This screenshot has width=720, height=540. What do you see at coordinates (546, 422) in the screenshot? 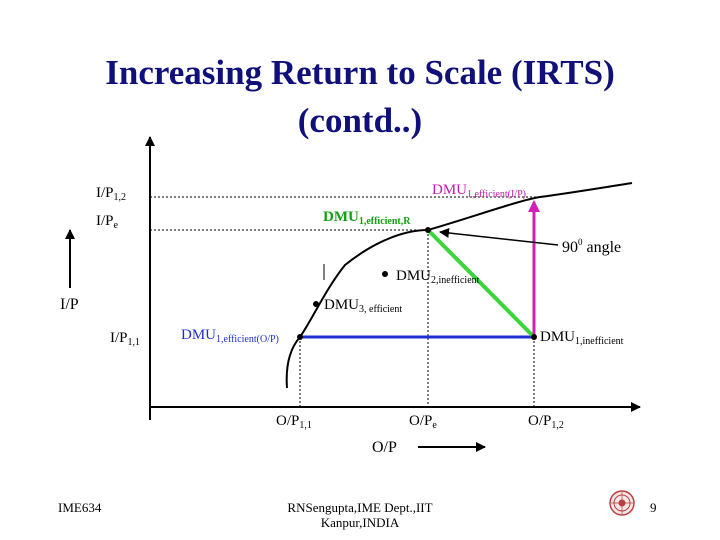
I see `x-tick-op-1-2: O/P1,2` at bounding box center [546, 422].